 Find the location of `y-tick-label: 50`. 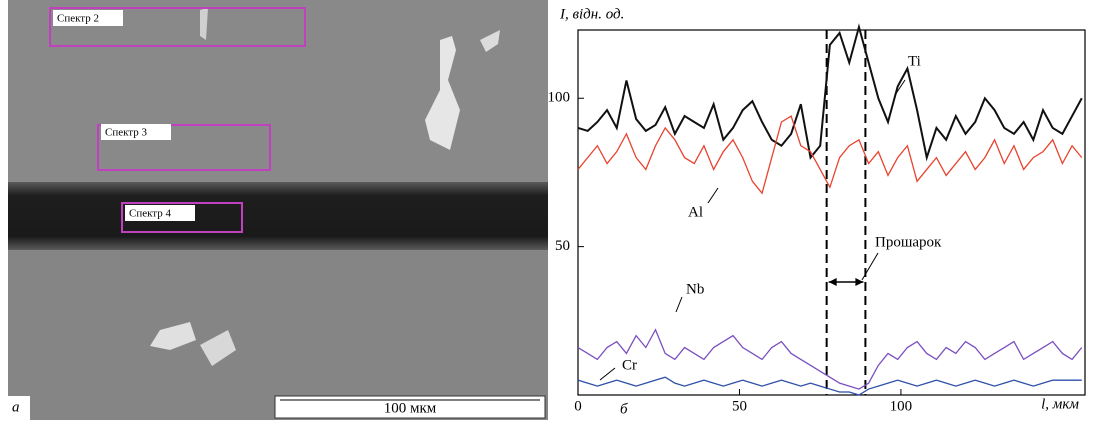

y-tick-label: 50 is located at coordinates (562, 246).